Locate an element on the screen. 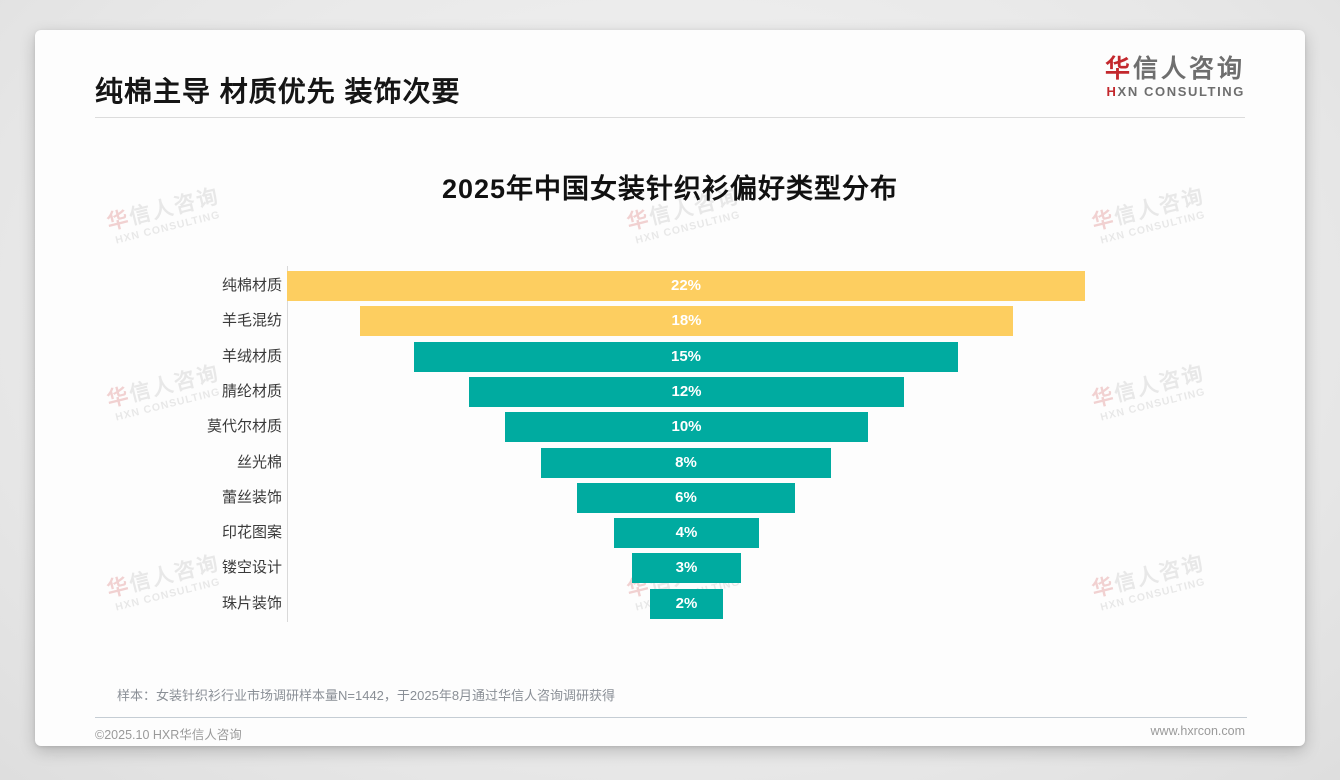 This screenshot has height=780, width=1340. bar-value-label: 6% is located at coordinates (686, 497).